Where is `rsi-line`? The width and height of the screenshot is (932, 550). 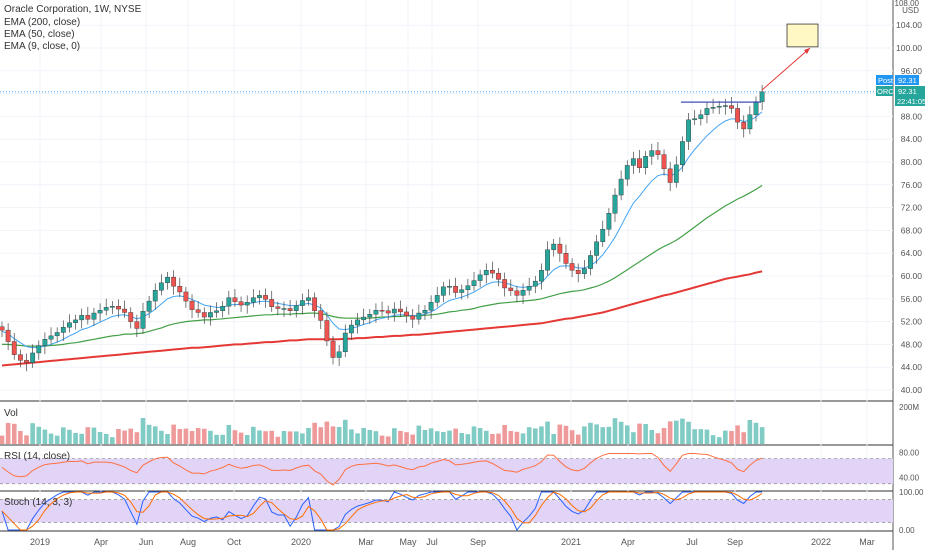
rsi-line is located at coordinates (382, 469).